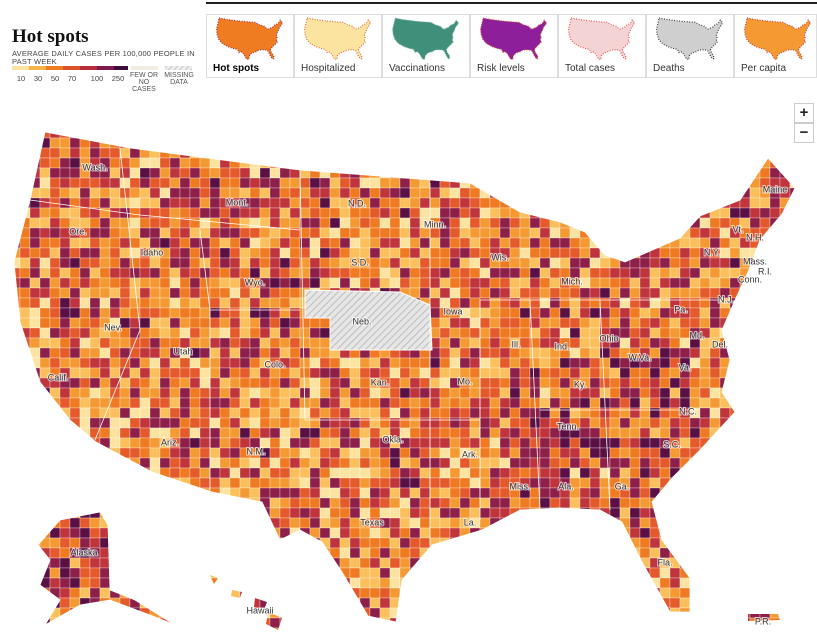 This screenshot has width=817, height=643. What do you see at coordinates (690, 46) in the screenshot?
I see `tab: Deaths` at bounding box center [690, 46].